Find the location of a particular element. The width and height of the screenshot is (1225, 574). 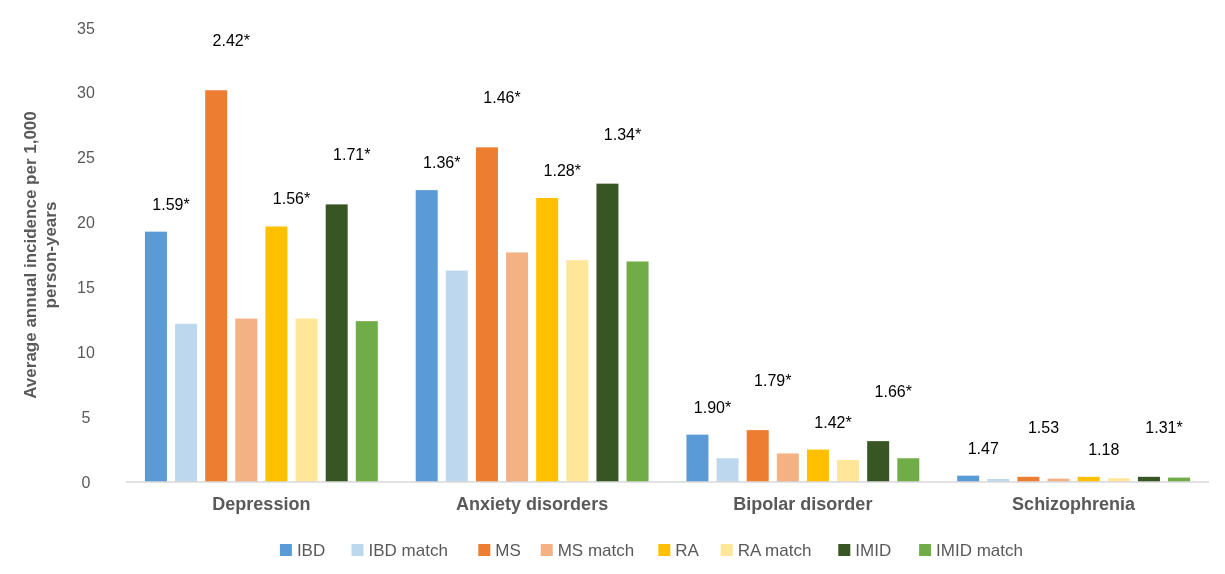

annotation: 1.34* is located at coordinates (622, 134).